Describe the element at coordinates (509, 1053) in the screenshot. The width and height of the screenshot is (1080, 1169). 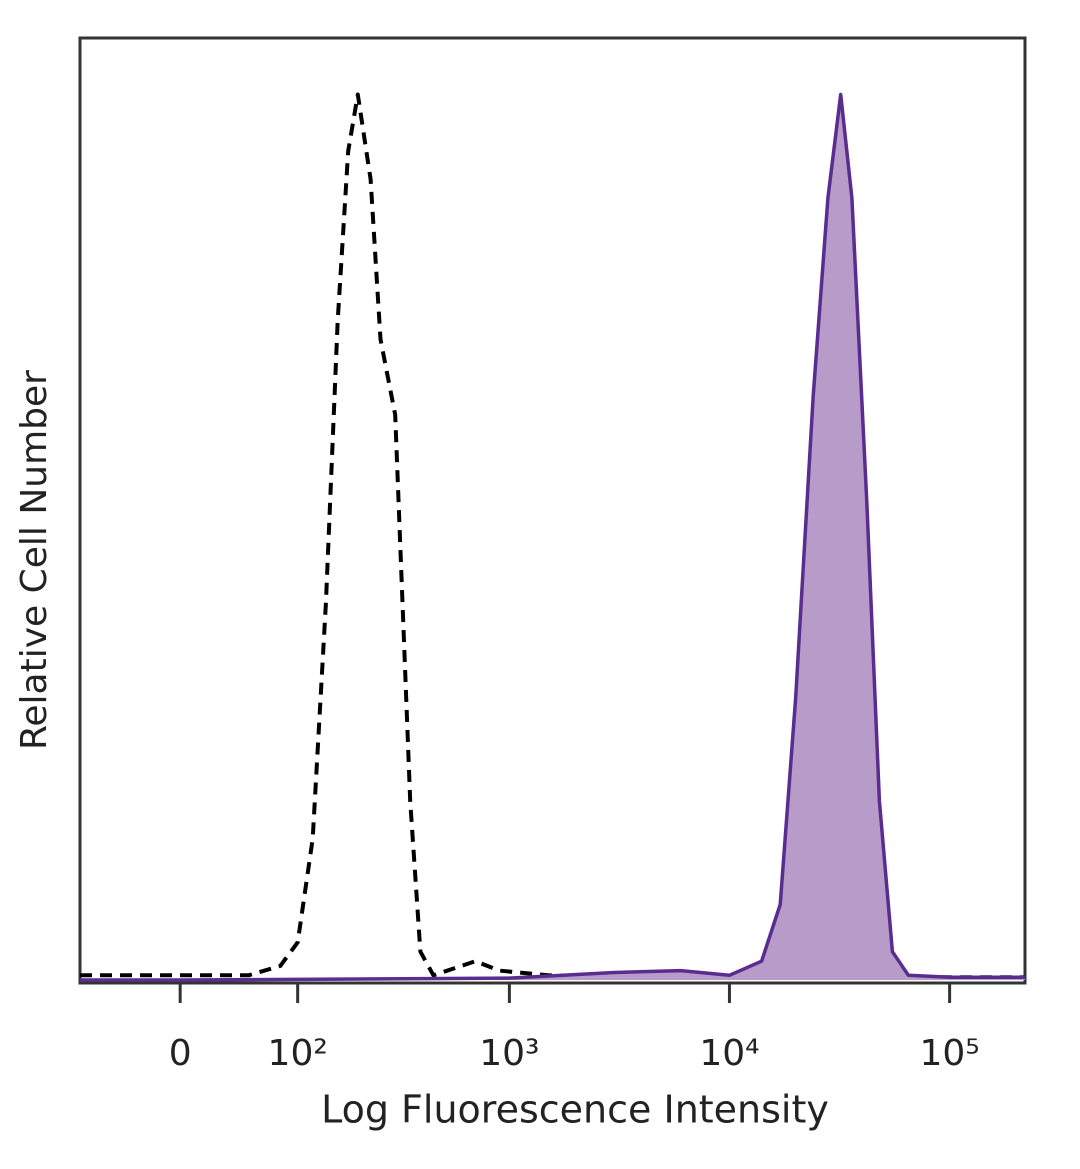
I see `x-tick-label: 10³` at that location.